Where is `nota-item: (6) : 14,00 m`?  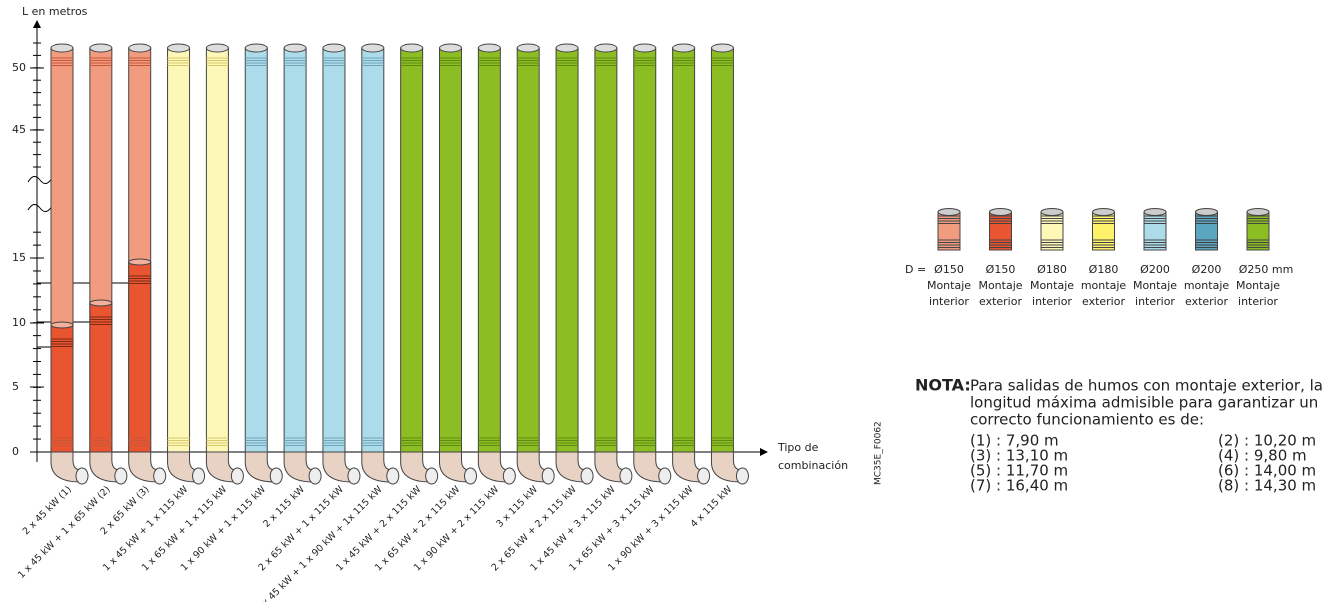 nota-item: (6) : 14,00 m is located at coordinates (1267, 471).